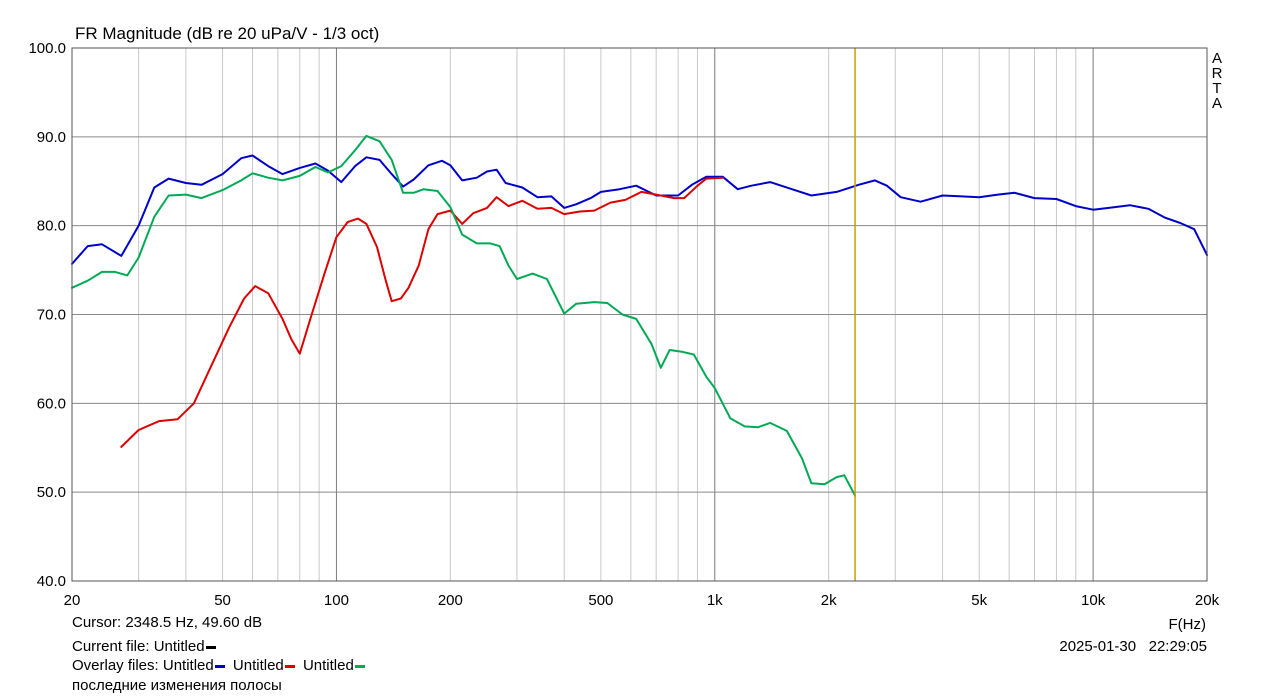 This screenshot has height=699, width=1279. Describe the element at coordinates (829, 600) in the screenshot. I see `x-tick-label: 2k` at that location.